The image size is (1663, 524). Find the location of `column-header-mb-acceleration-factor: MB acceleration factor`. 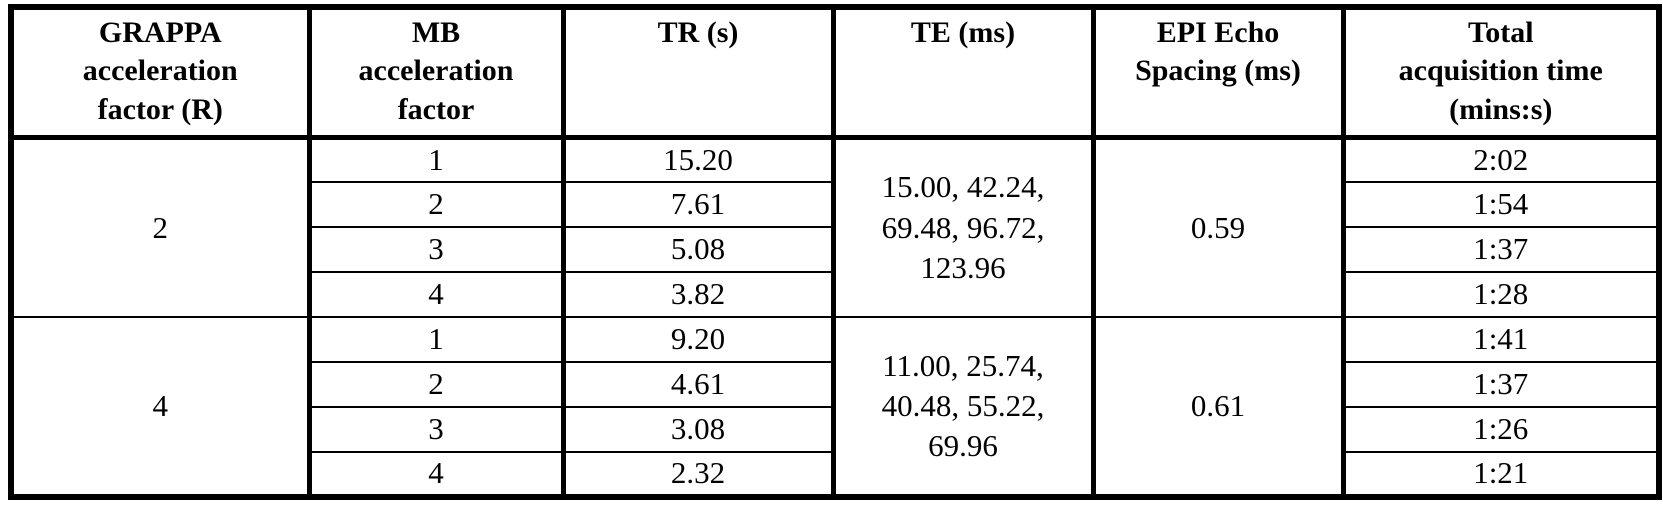

column-header-mb-acceleration-factor: MB acceleration factor is located at coordinates (436, 72).